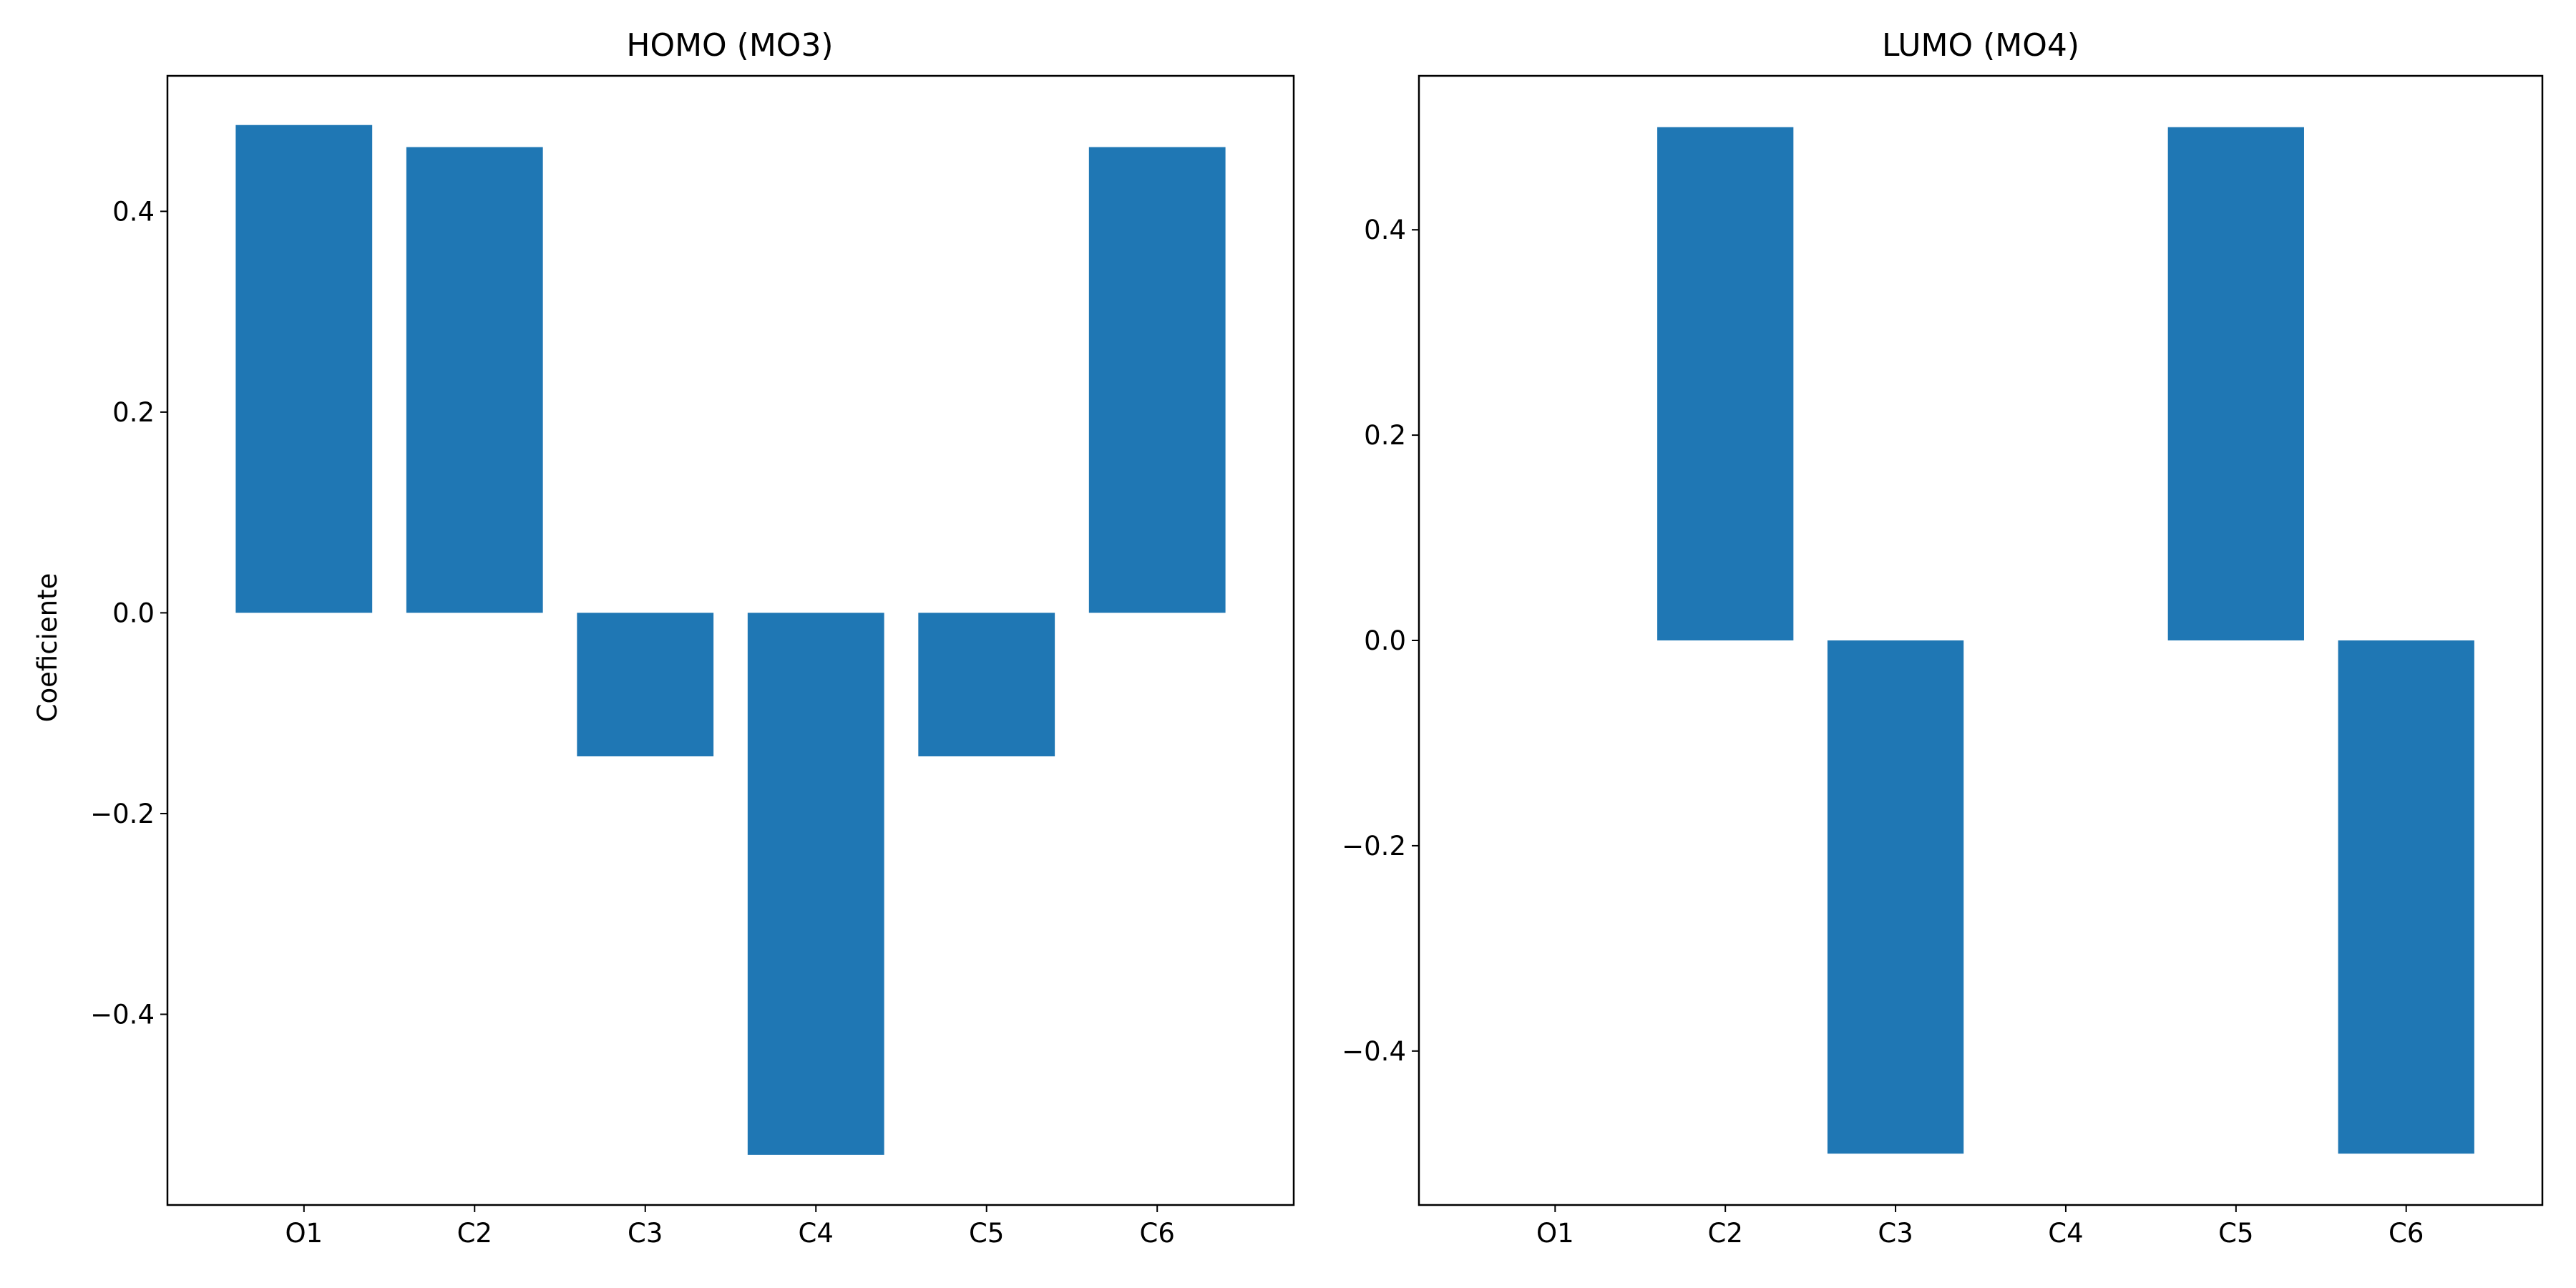 The image size is (2576, 1288). I want to click on x-tick-label-right: C2, so click(1724, 1233).